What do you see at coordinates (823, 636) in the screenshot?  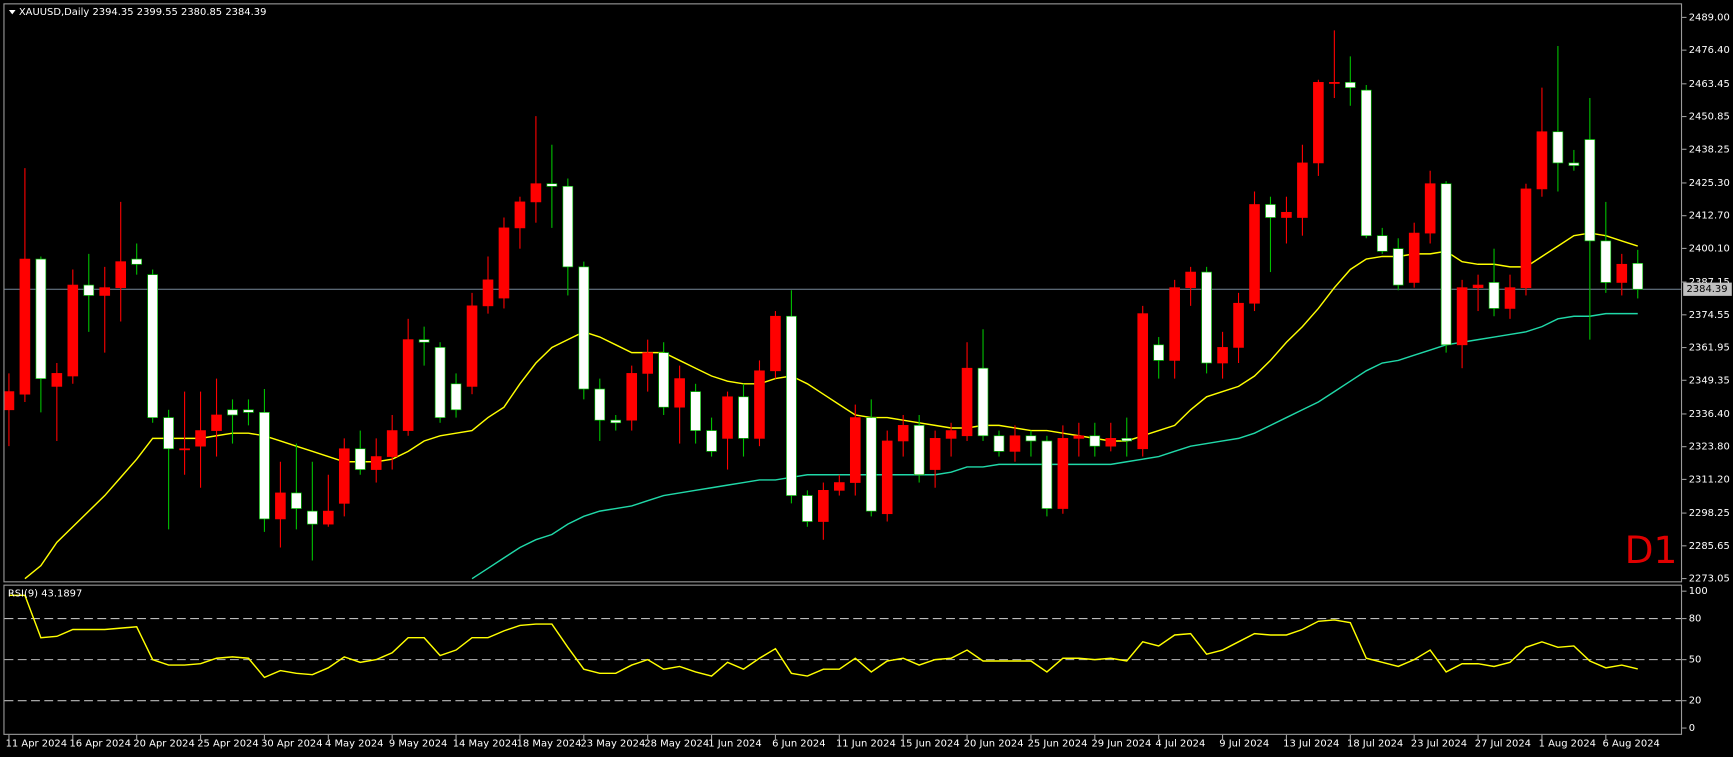 I see `rsi-line` at bounding box center [823, 636].